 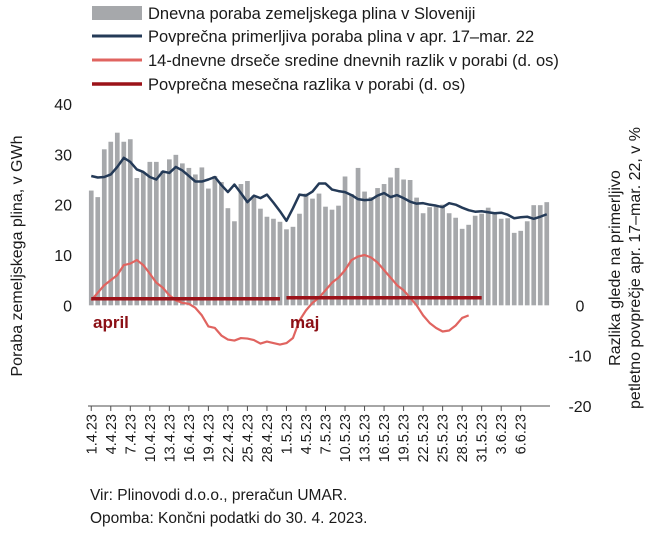 What do you see at coordinates (131, 434) in the screenshot?
I see `x-tick-label: 7.4.23` at bounding box center [131, 434].